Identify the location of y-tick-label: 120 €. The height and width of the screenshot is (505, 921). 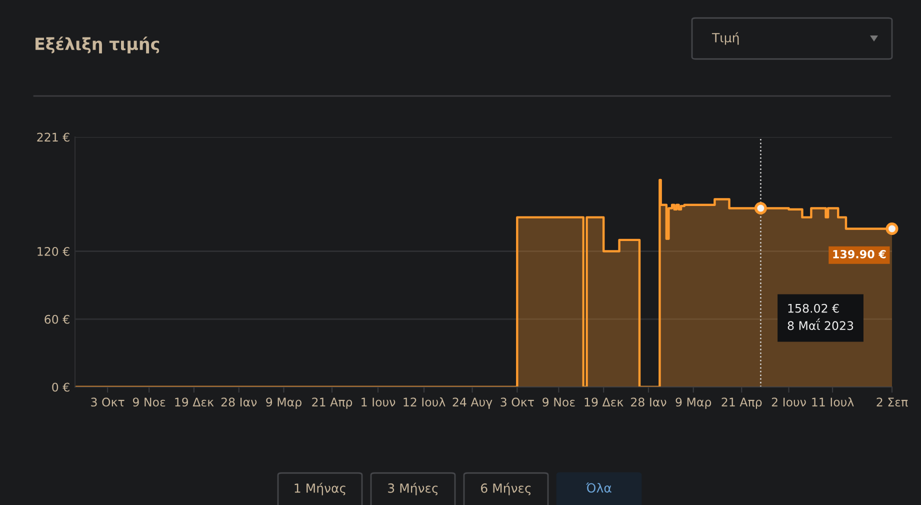
(54, 251).